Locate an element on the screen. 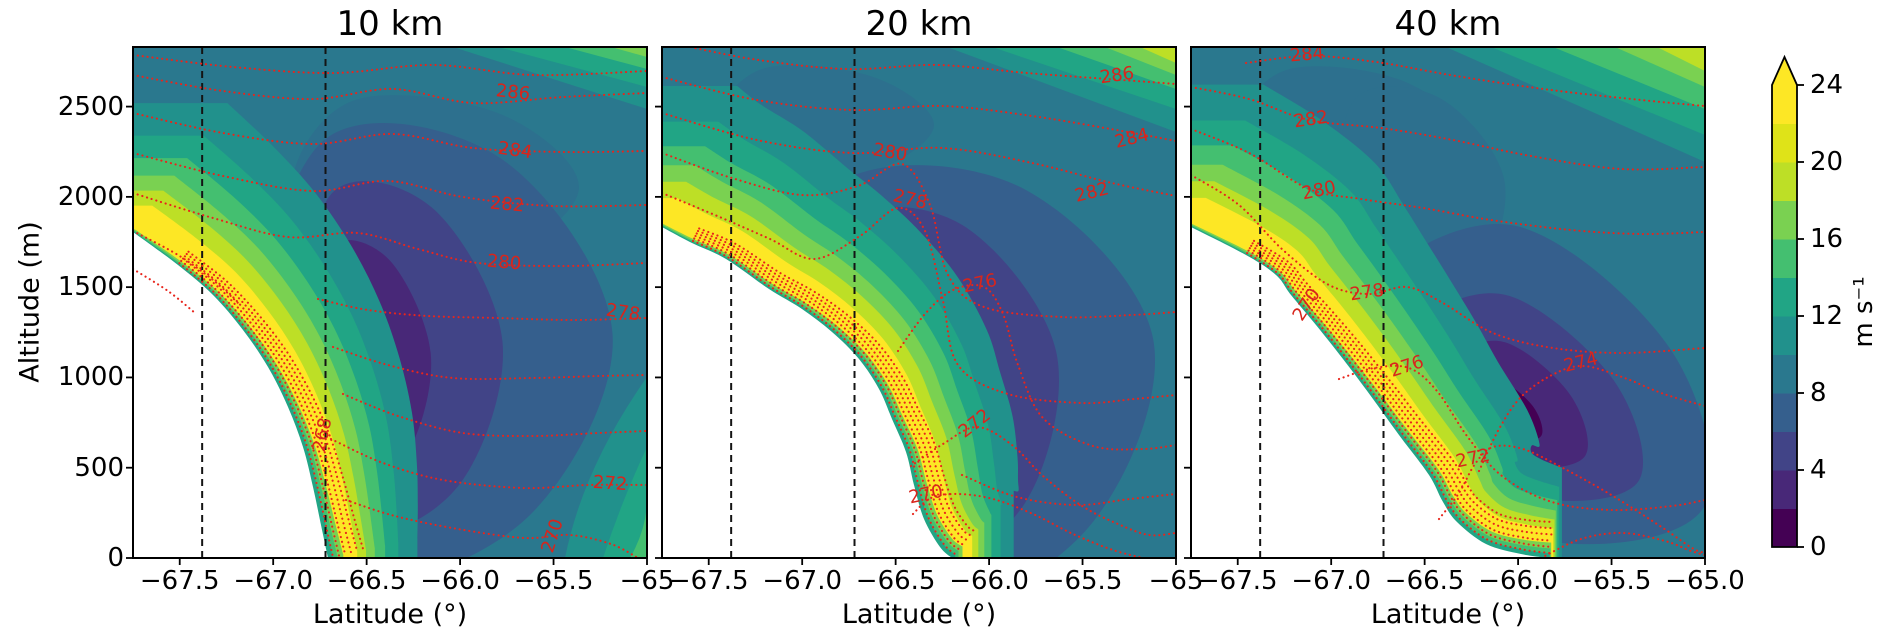 The width and height of the screenshot is (1892, 641). colorbar: 0 4 8 12 16 20 24 is located at coordinates (1821, 330).